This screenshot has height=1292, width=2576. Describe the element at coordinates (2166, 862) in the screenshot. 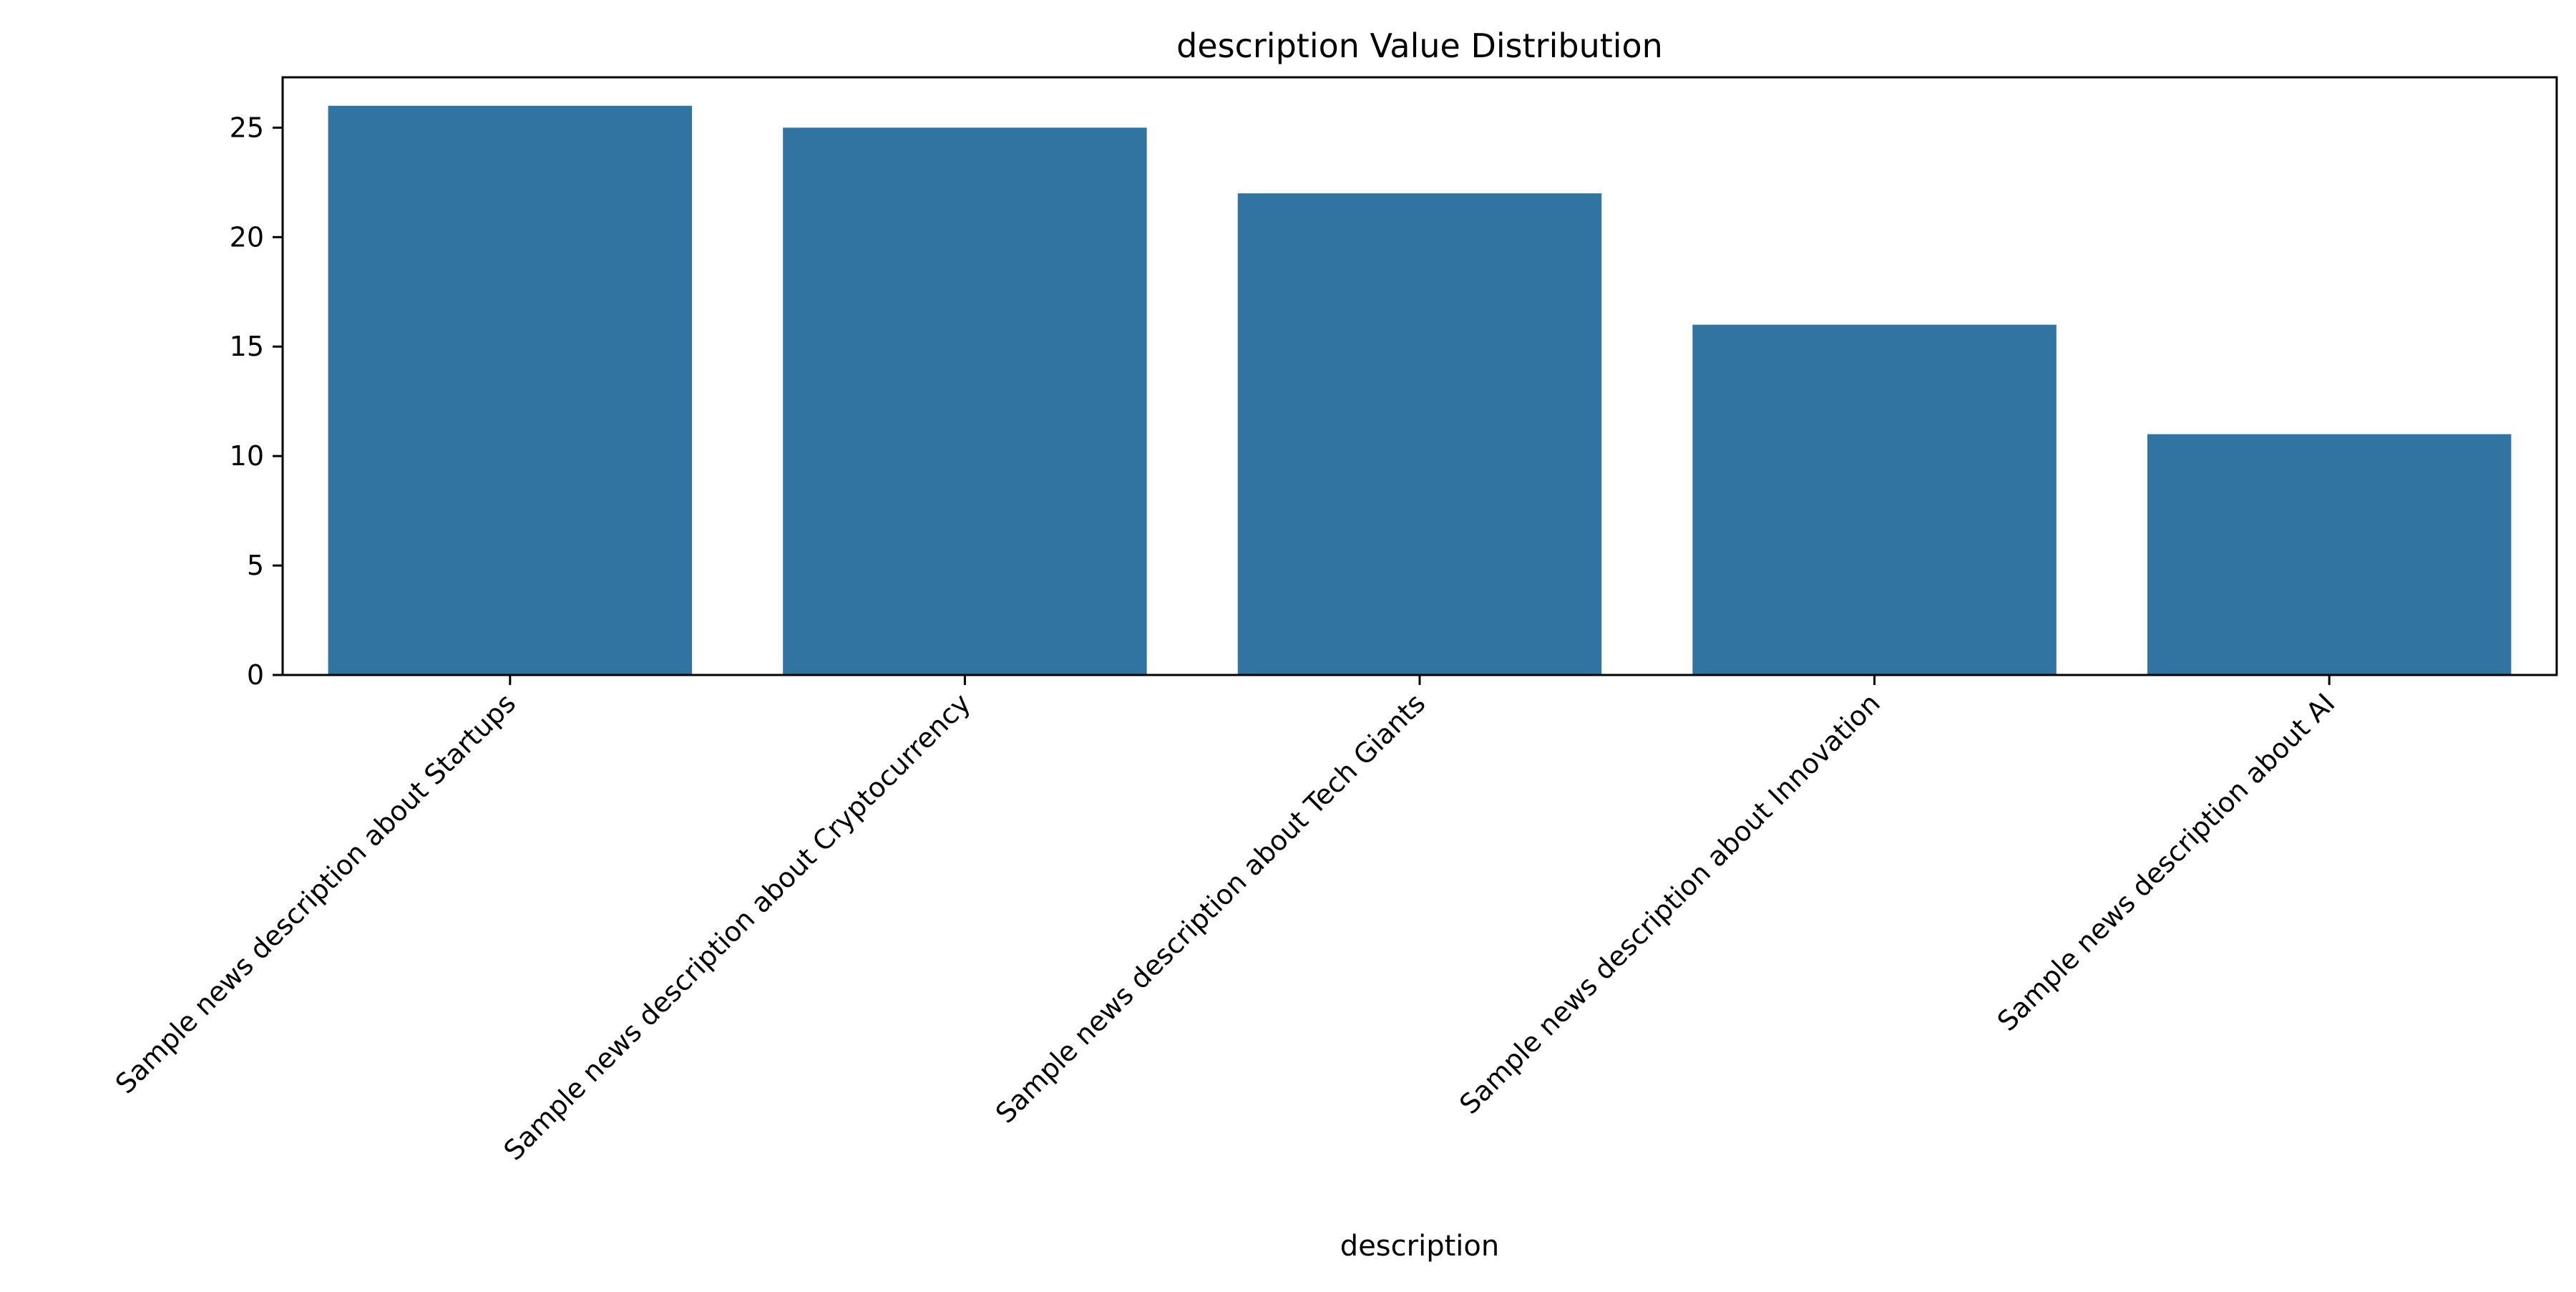

I see `x-tick-label: Sample news description about AI` at that location.